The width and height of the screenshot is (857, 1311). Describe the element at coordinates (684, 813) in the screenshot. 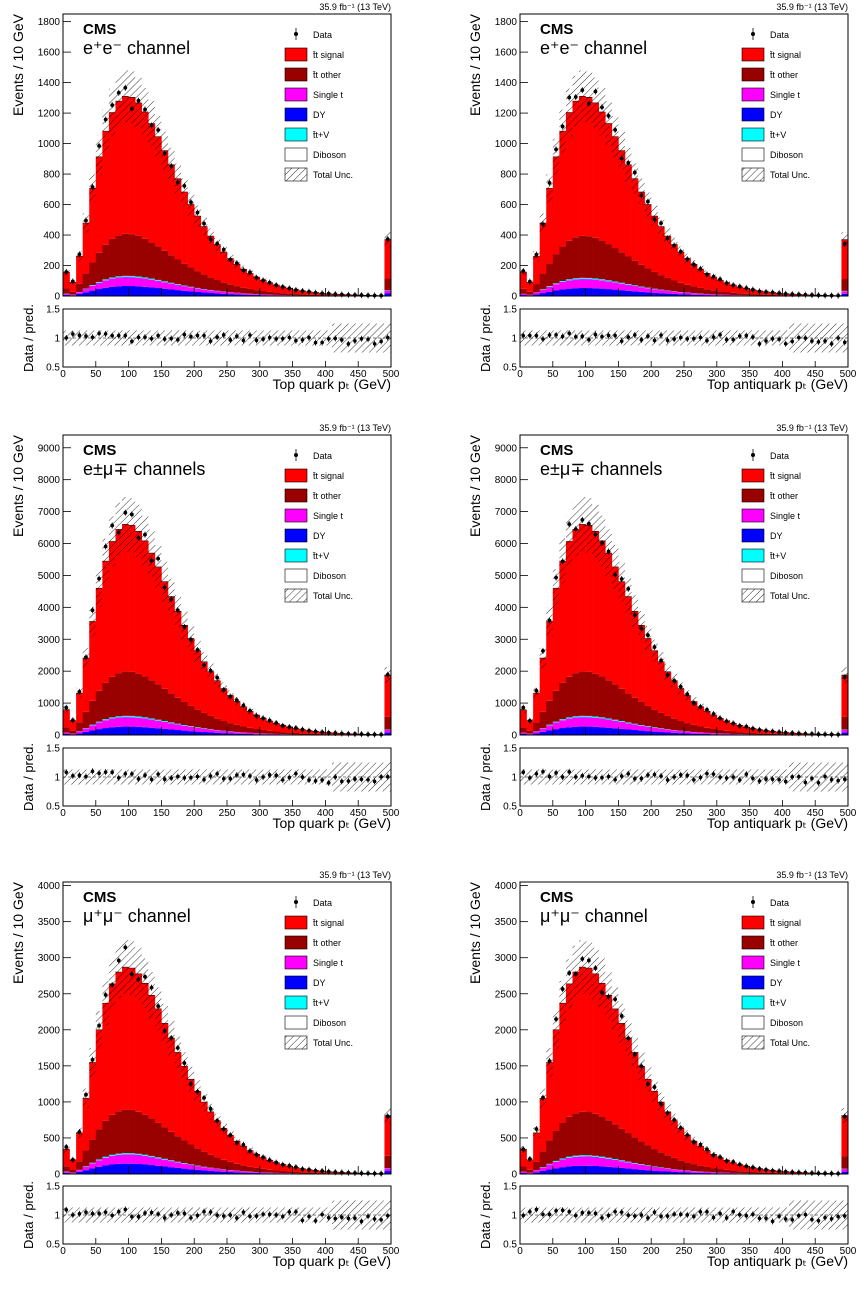

I see `x-tick-label: 250` at that location.